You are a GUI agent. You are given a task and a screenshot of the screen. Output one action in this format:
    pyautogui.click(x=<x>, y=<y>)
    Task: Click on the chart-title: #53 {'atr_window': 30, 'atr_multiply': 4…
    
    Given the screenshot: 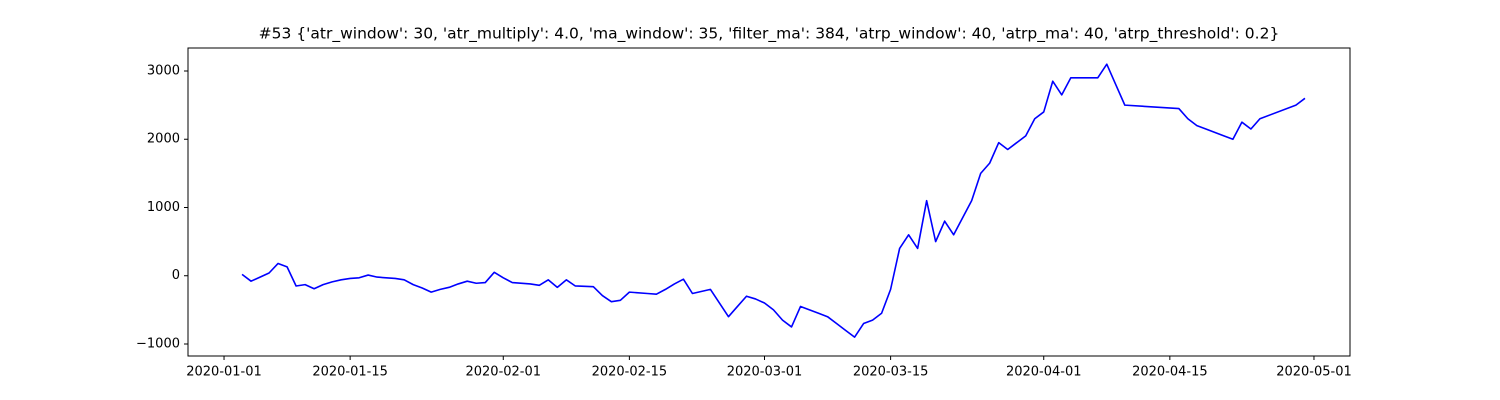 What is the action you would take?
    pyautogui.click(x=769, y=34)
    